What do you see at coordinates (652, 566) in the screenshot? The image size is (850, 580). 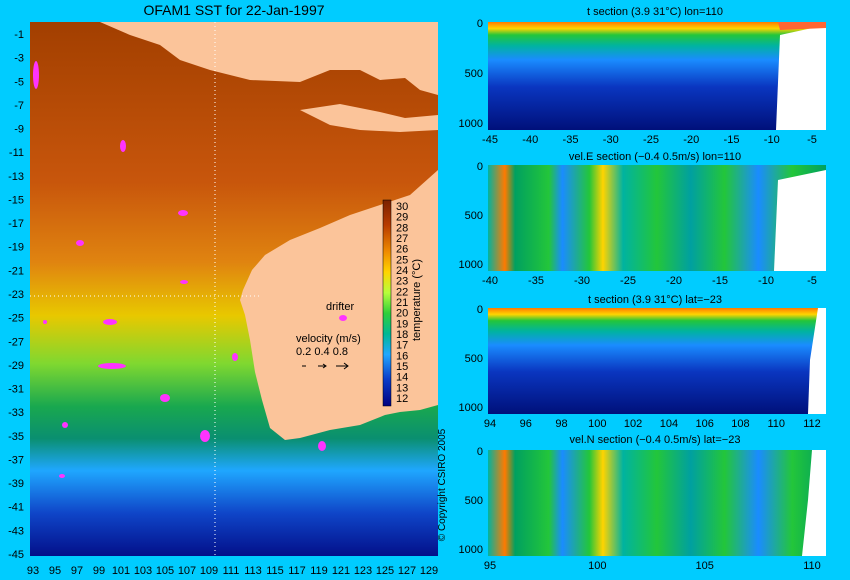 I see `x-tick-labels: 95 100 105 110` at bounding box center [652, 566].